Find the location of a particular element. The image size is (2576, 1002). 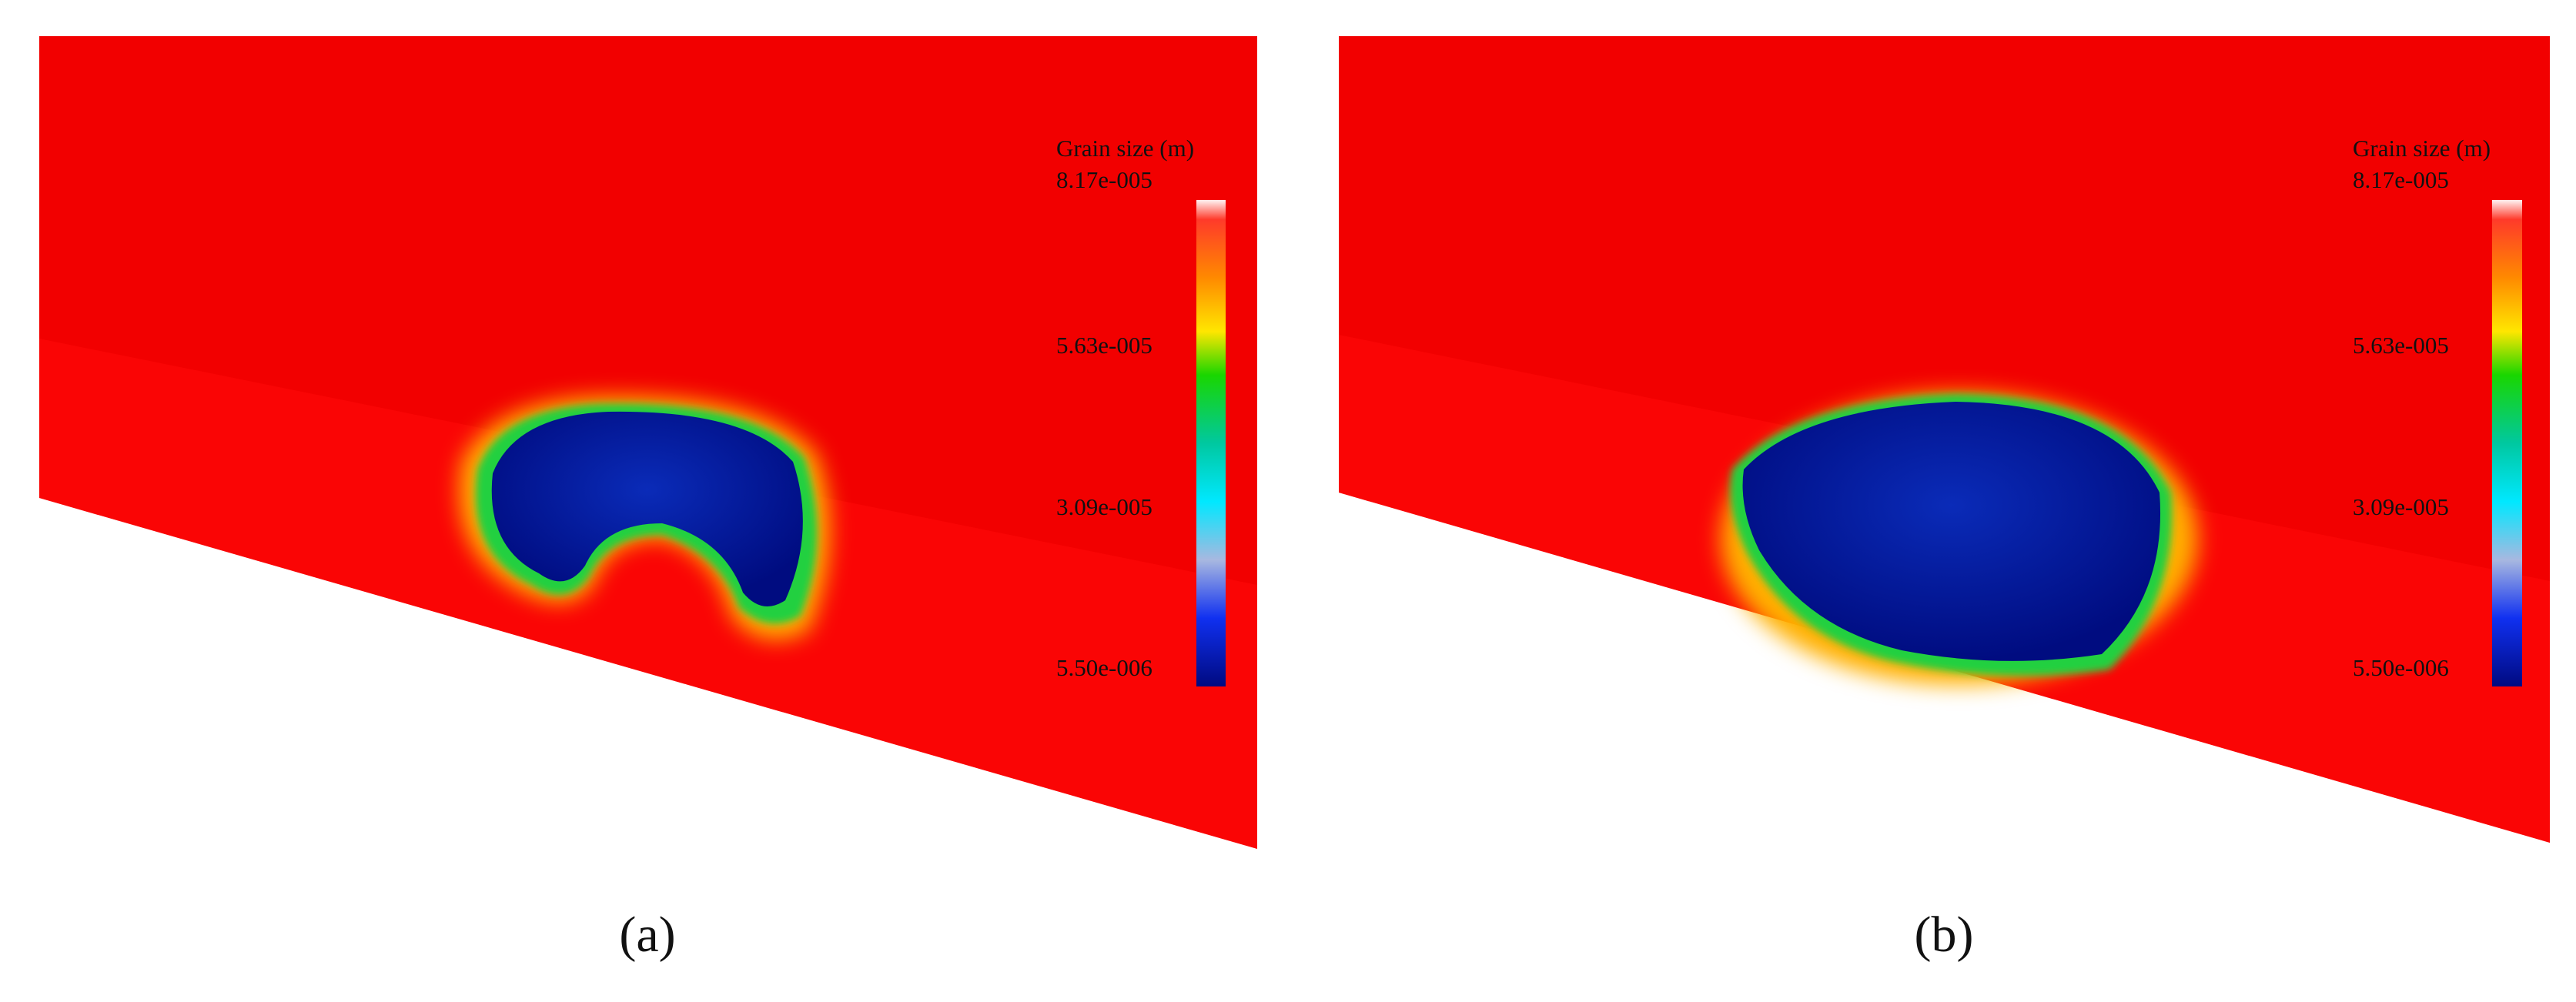

panel-label: (a) is located at coordinates (647, 935).